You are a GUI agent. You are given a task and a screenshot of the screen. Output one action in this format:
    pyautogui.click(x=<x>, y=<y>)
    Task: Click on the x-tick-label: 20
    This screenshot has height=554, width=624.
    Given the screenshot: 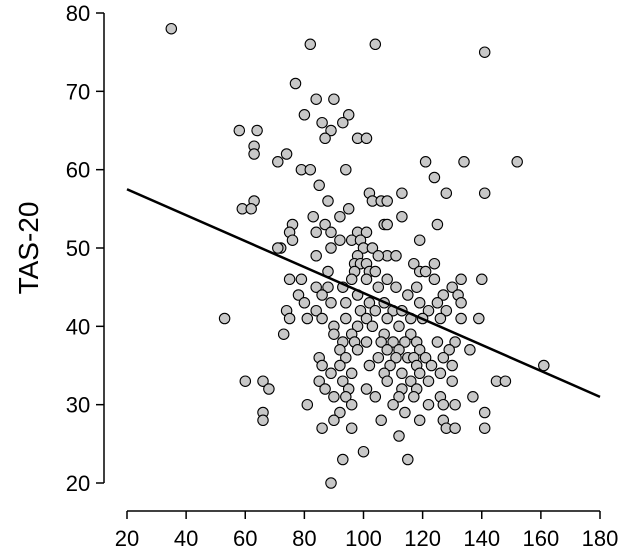 What is the action you would take?
    pyautogui.click(x=127, y=538)
    